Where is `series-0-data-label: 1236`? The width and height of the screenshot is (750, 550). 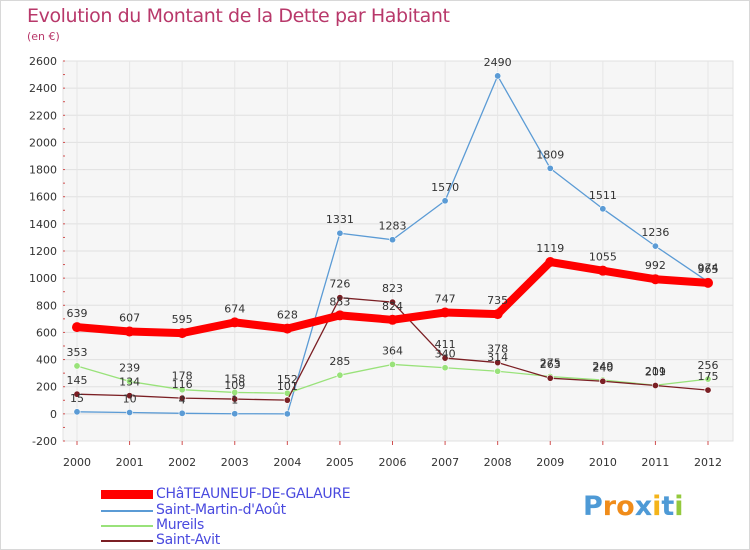 series-0-data-label: 1236 is located at coordinates (655, 232).